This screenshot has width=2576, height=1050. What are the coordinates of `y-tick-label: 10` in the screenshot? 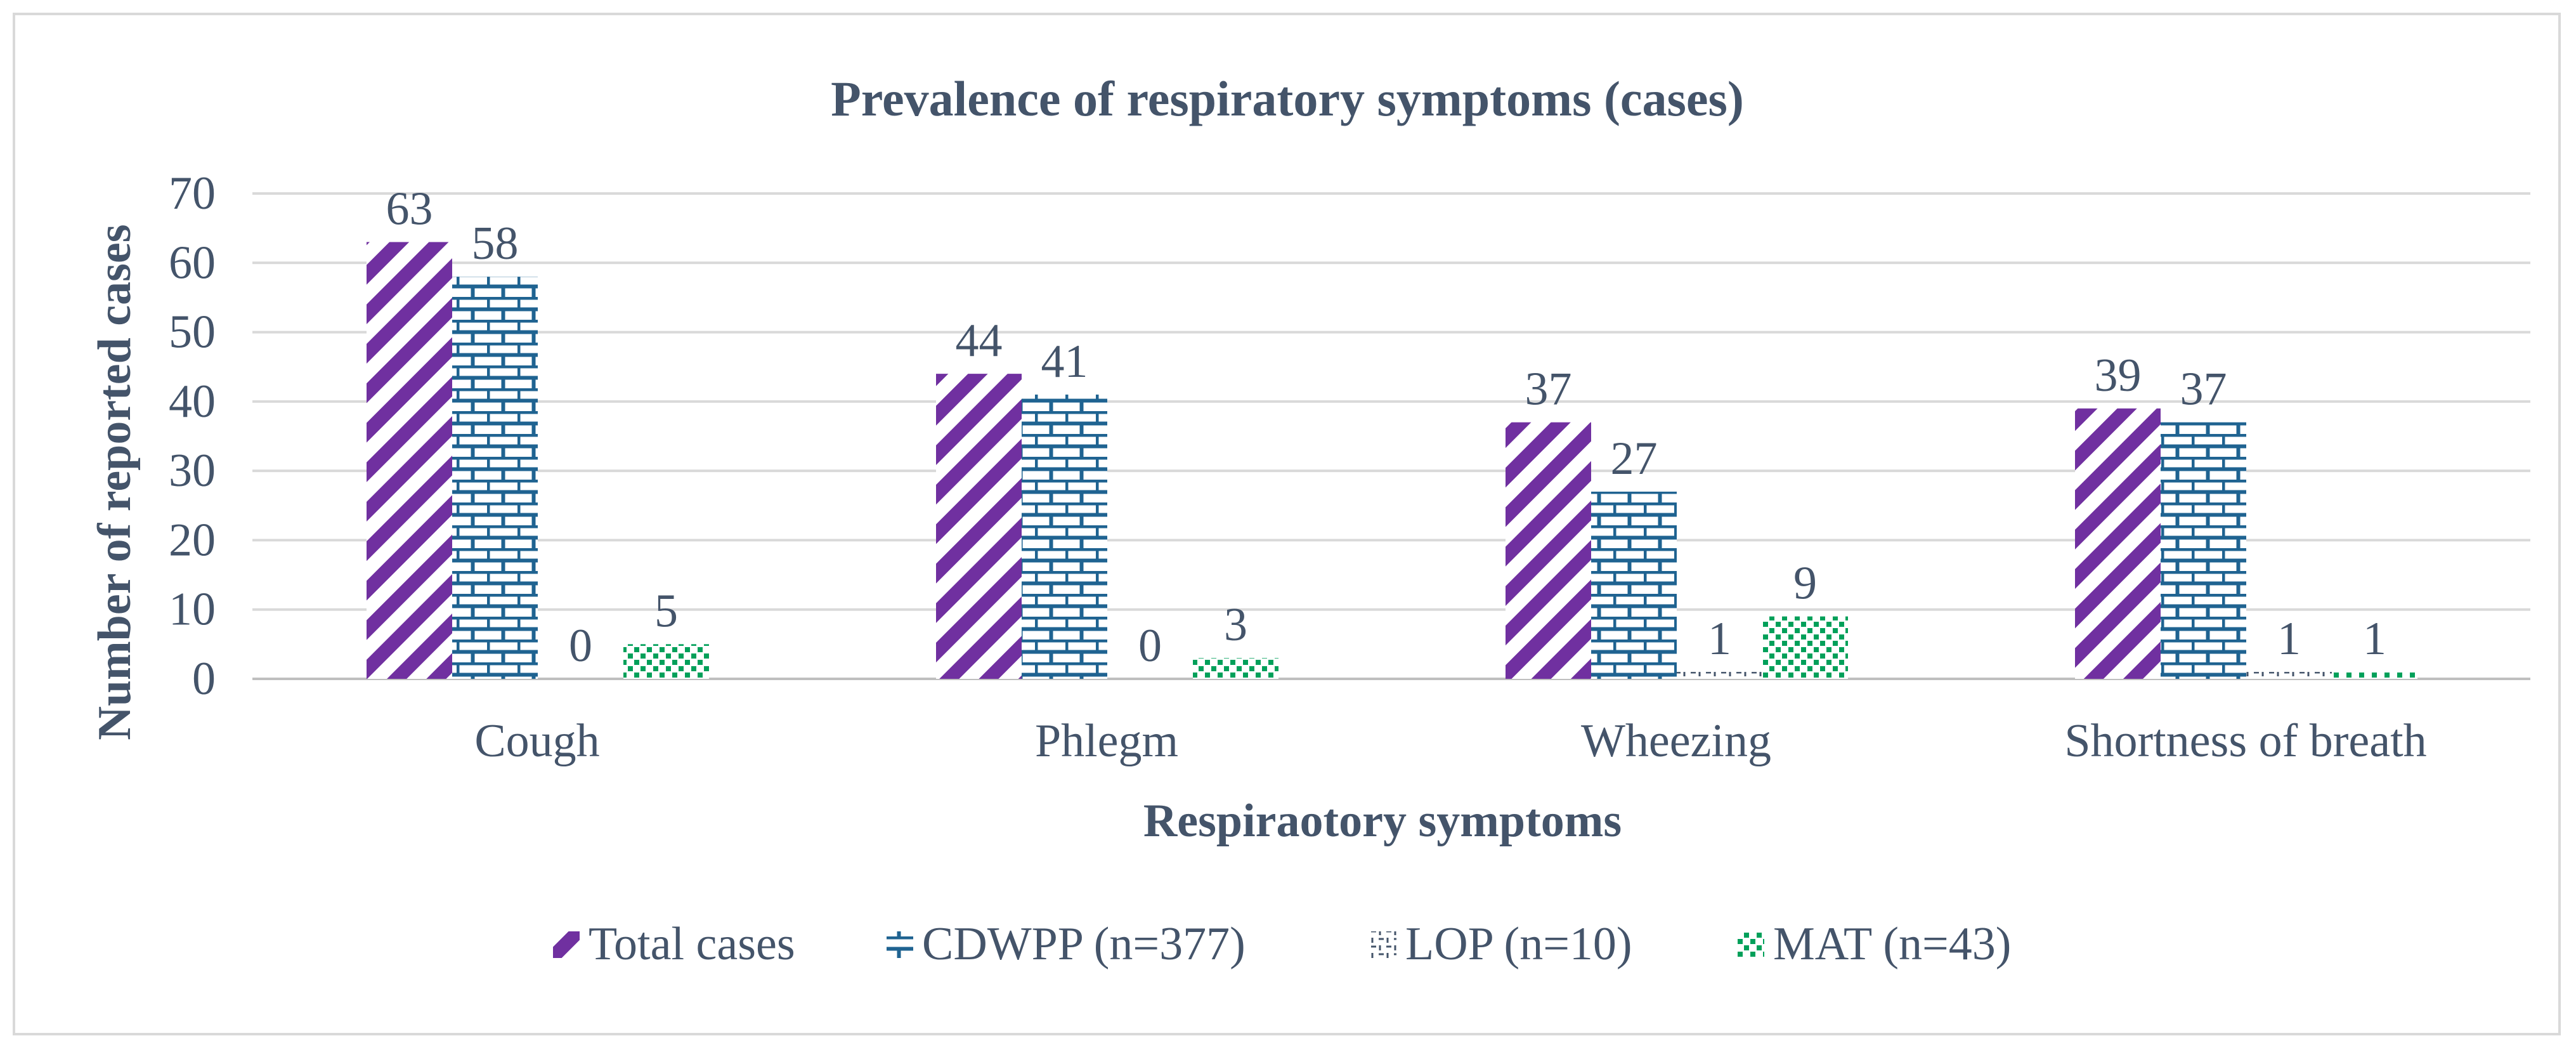 It's located at (193, 610).